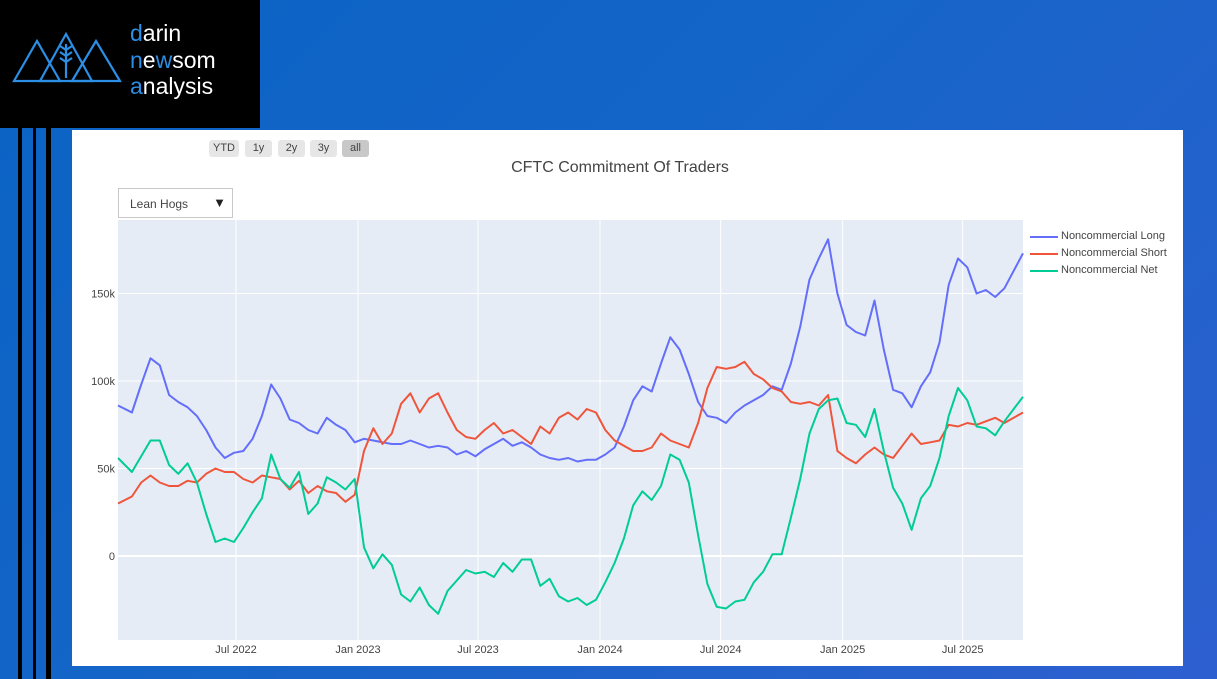 The width and height of the screenshot is (1217, 679). I want to click on logo: darin newsom analysis, so click(130, 64).